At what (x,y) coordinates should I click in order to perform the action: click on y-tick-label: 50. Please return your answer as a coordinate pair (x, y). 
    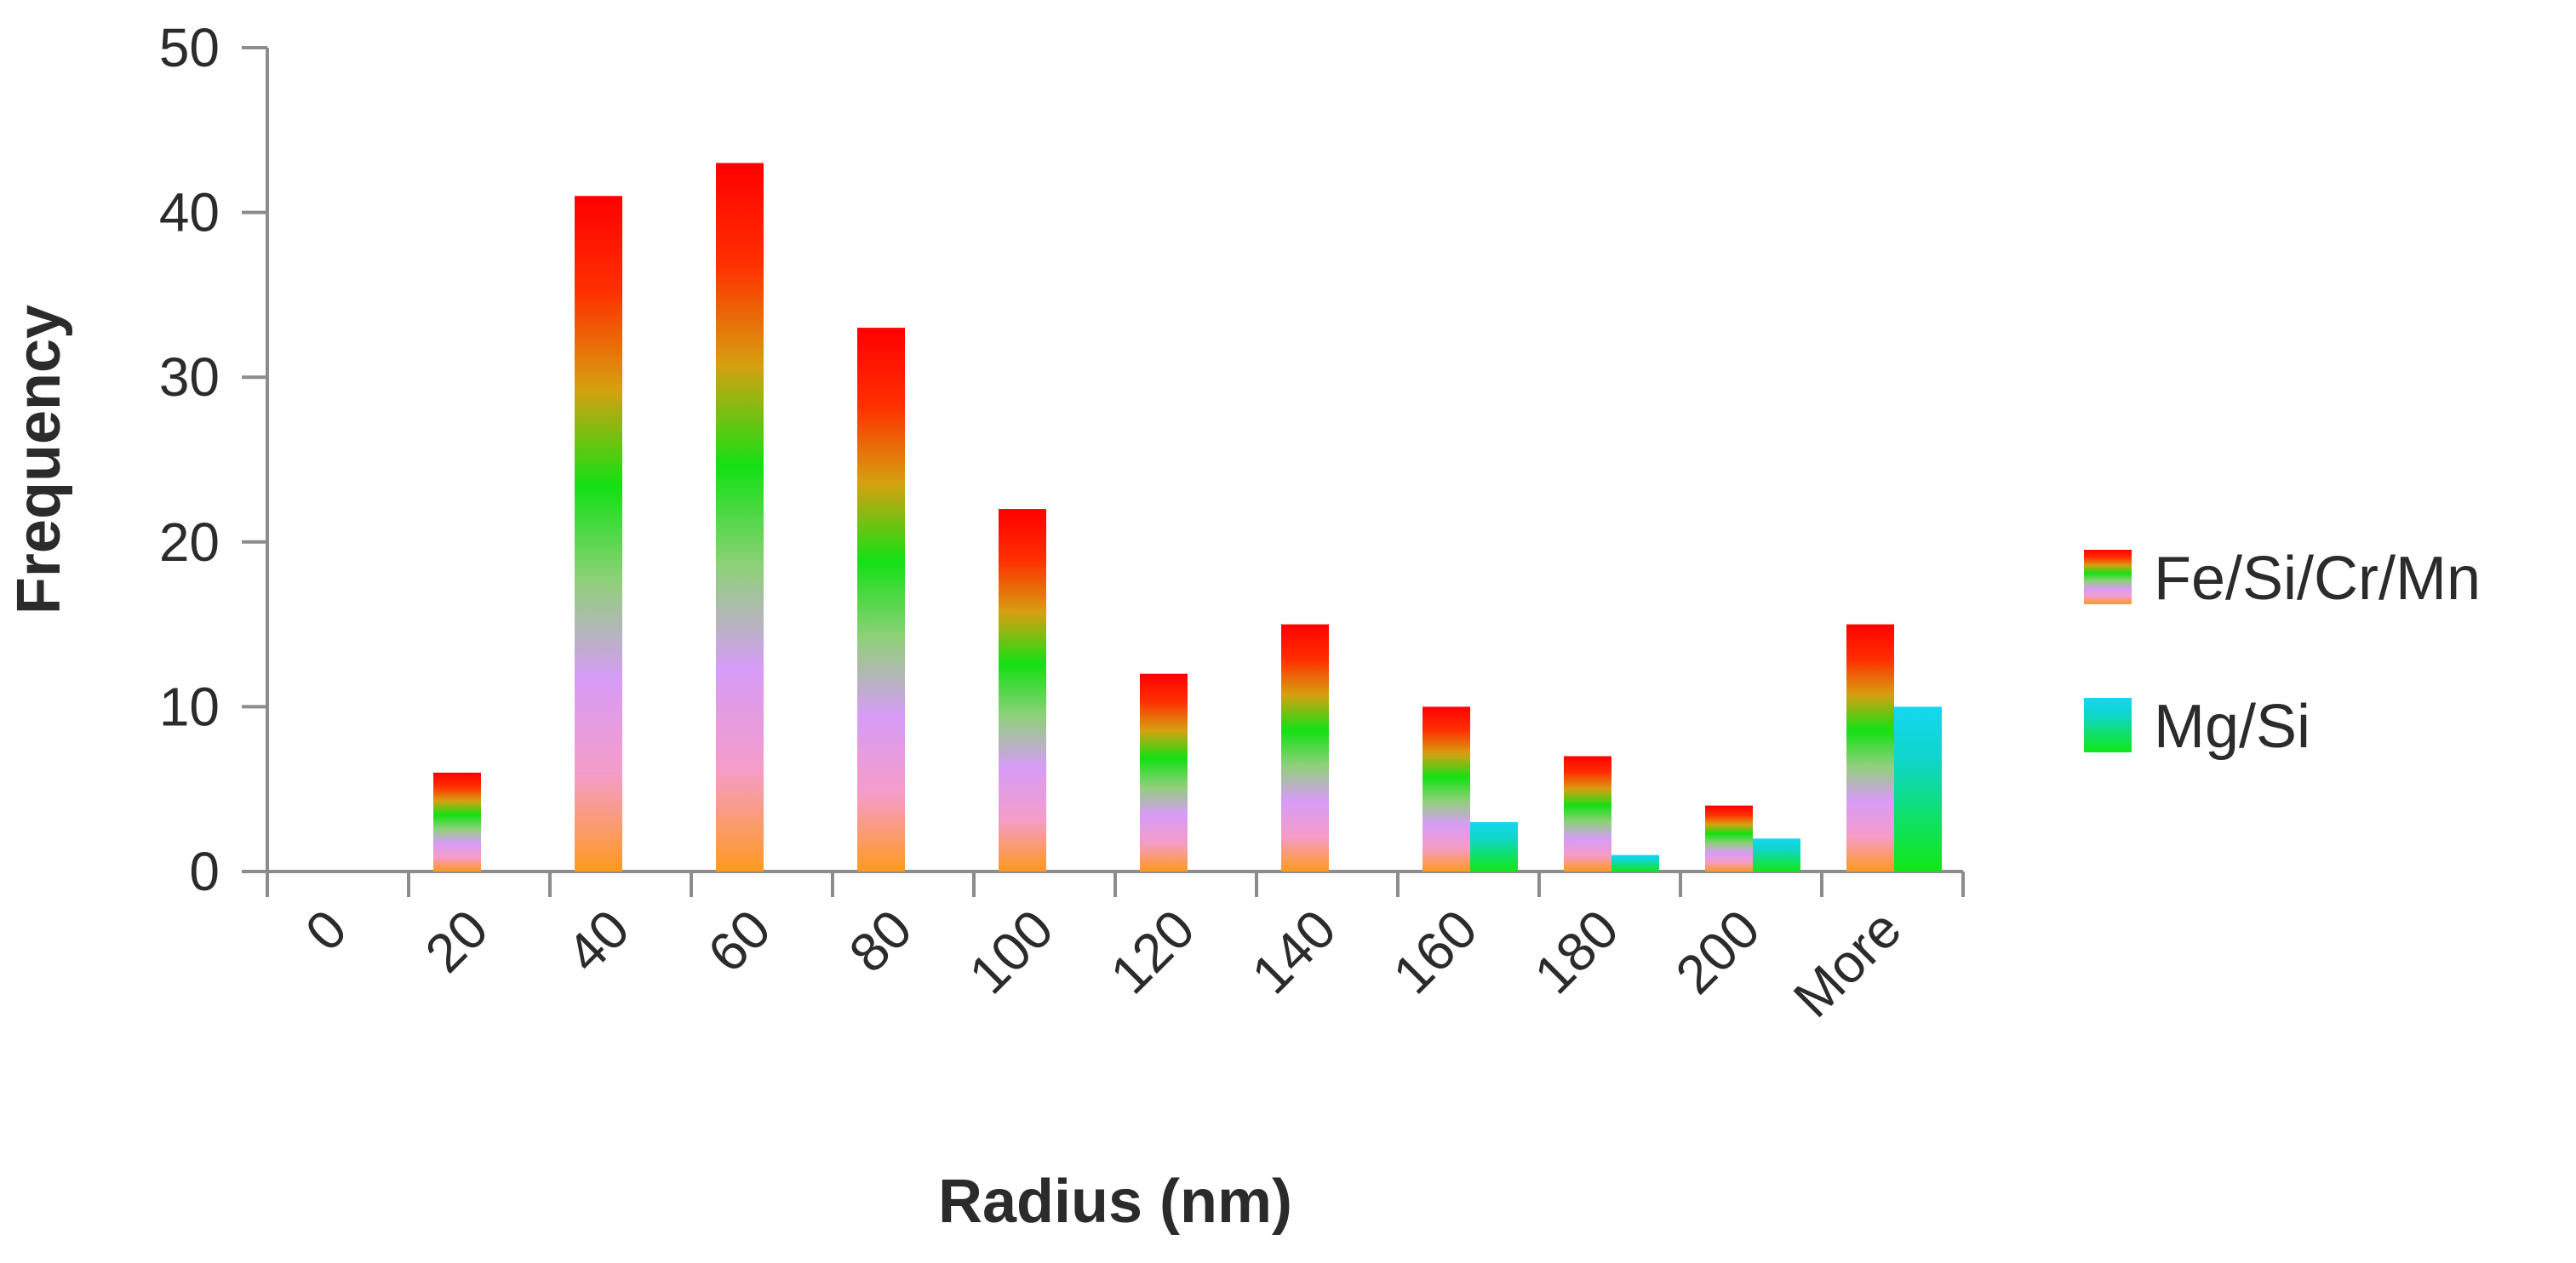
    Looking at the image, I should click on (189, 47).